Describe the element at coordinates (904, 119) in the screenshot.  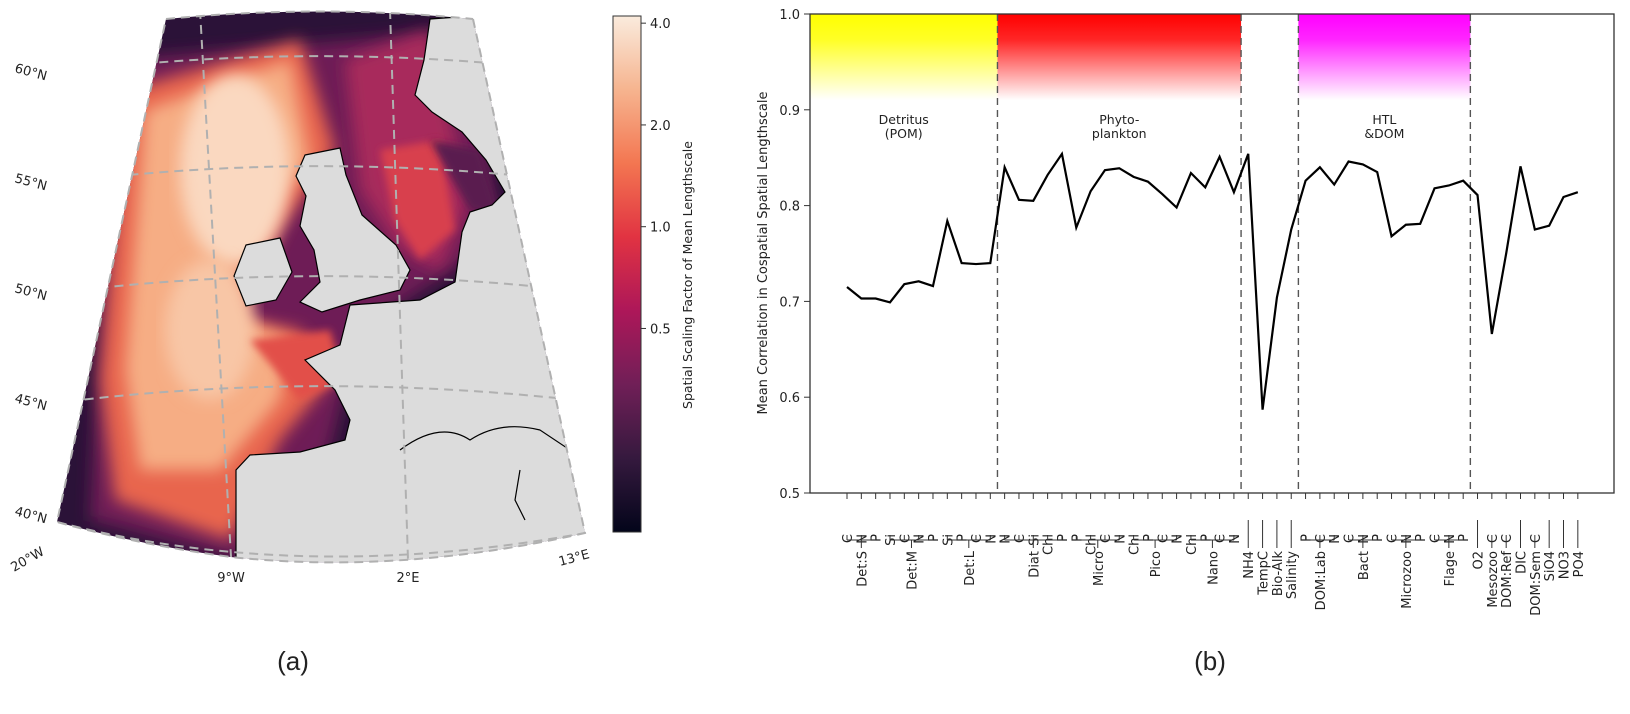
I see `group-band-label: Detritus` at that location.